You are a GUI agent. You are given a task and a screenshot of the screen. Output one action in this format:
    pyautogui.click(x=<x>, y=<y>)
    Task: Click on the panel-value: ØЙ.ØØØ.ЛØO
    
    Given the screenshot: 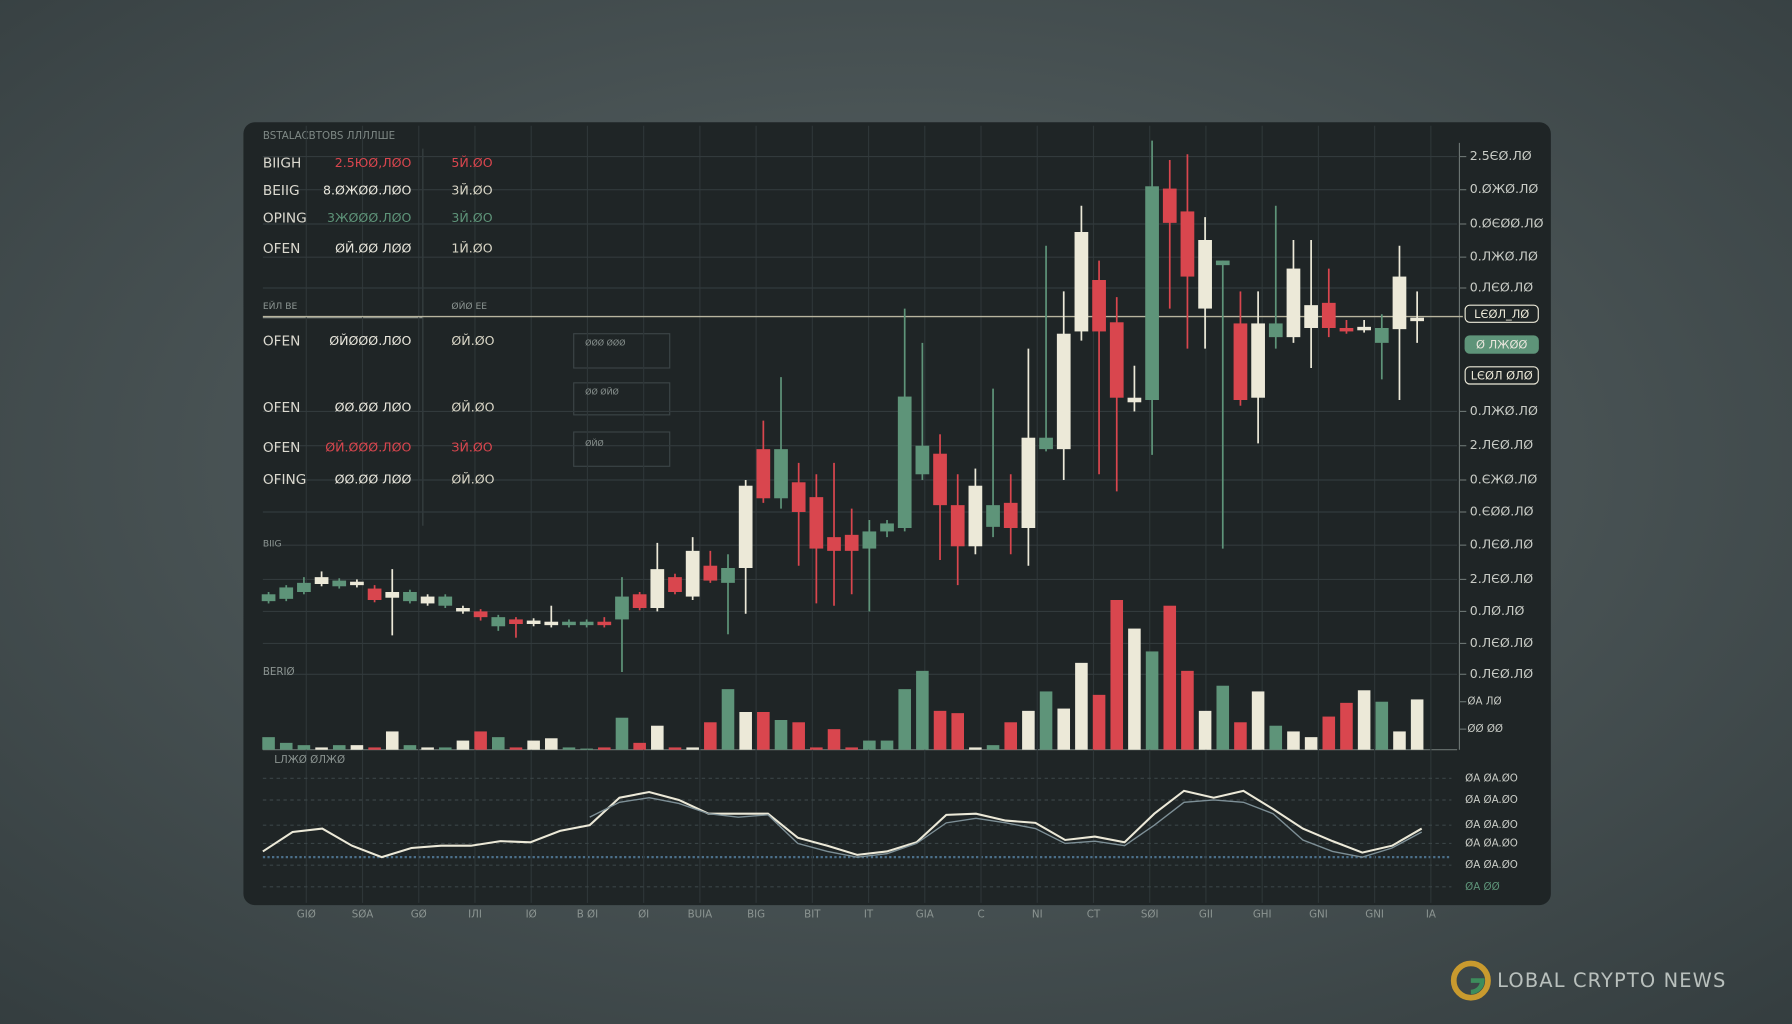 What is the action you would take?
    pyautogui.click(x=368, y=447)
    